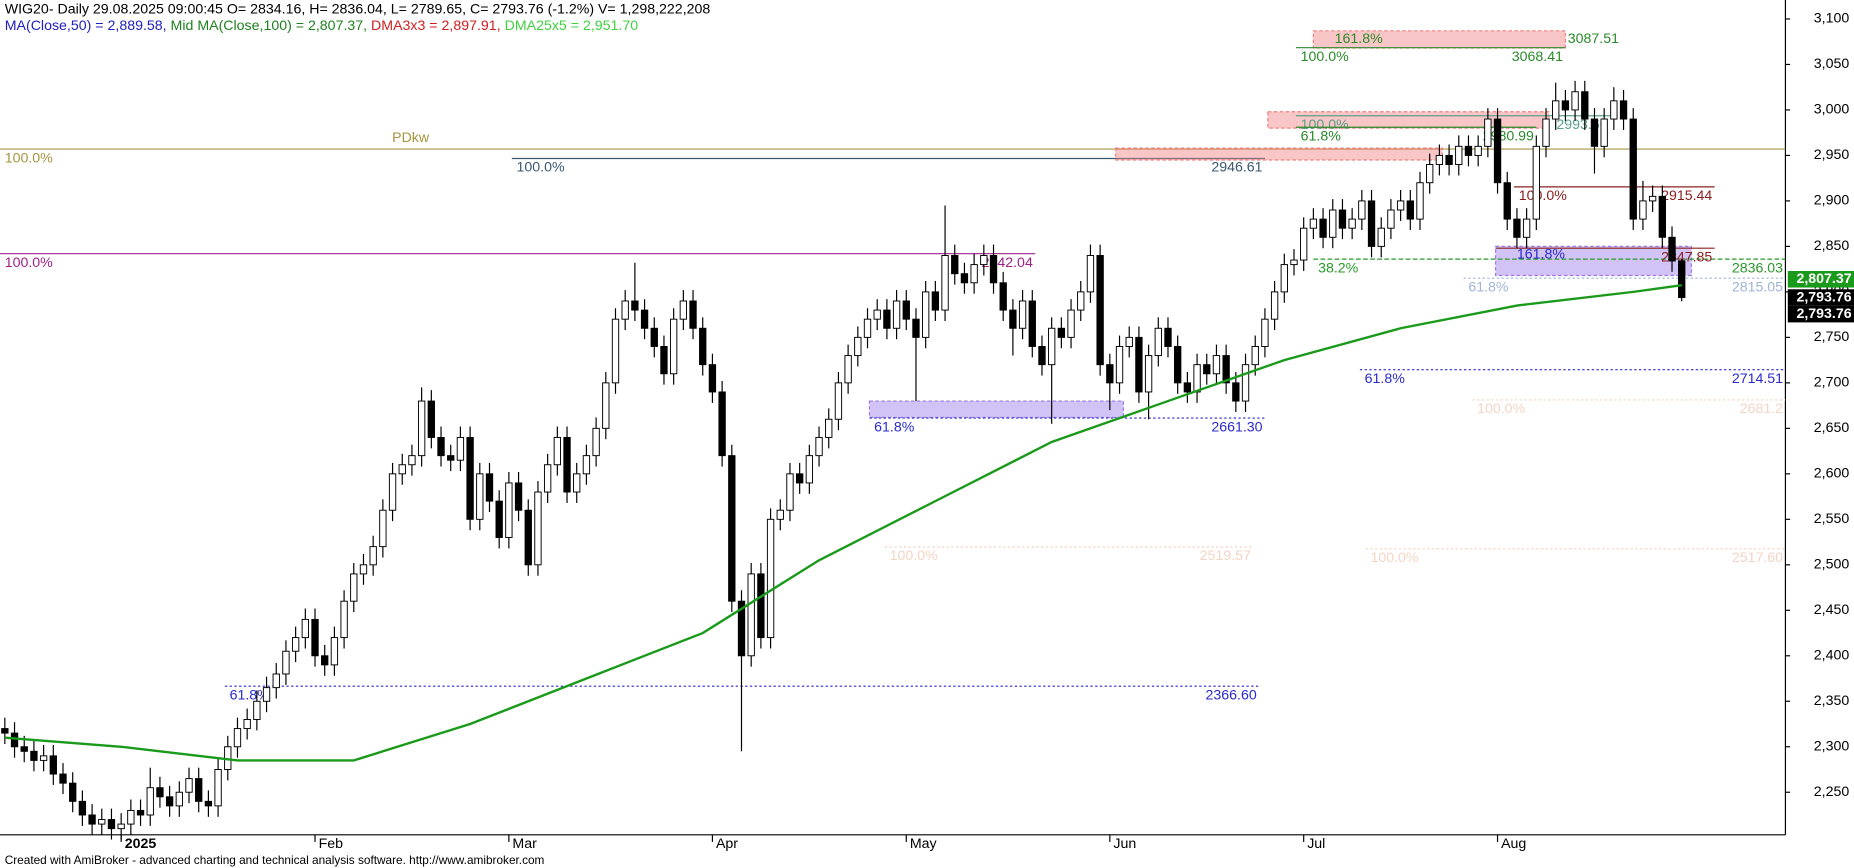  I want to click on zone-label: 3087.51, so click(1593, 39).